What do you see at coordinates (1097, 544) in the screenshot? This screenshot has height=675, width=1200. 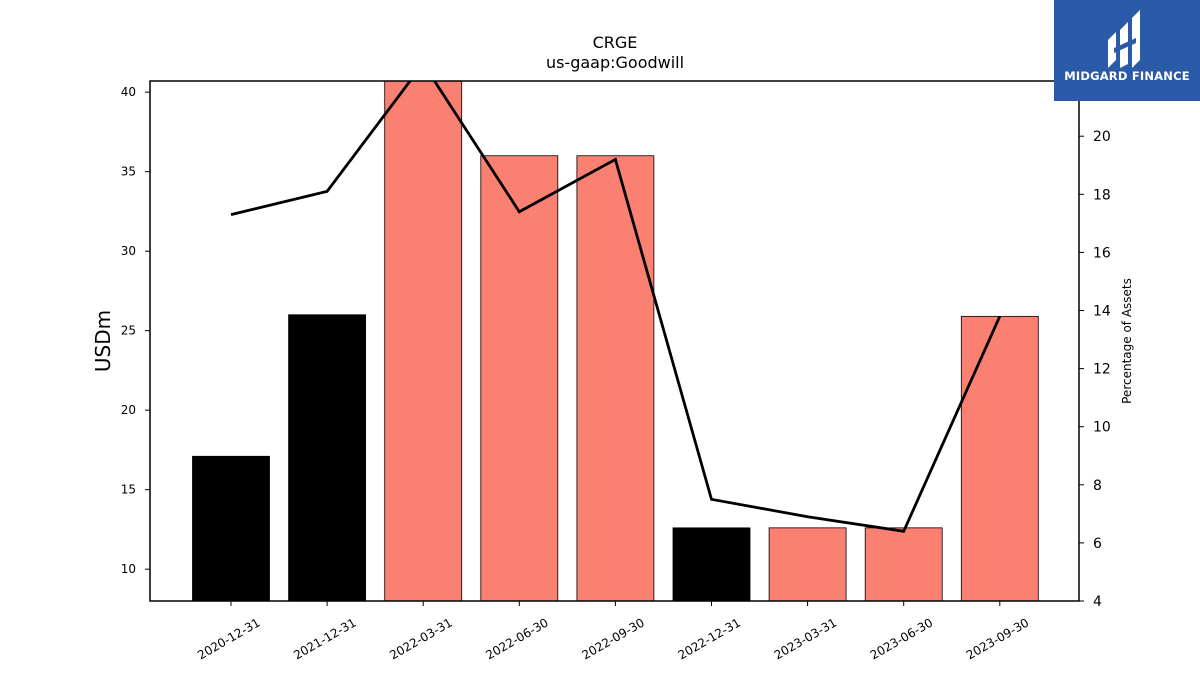 I see `y2-tick-label: 6` at bounding box center [1097, 544].